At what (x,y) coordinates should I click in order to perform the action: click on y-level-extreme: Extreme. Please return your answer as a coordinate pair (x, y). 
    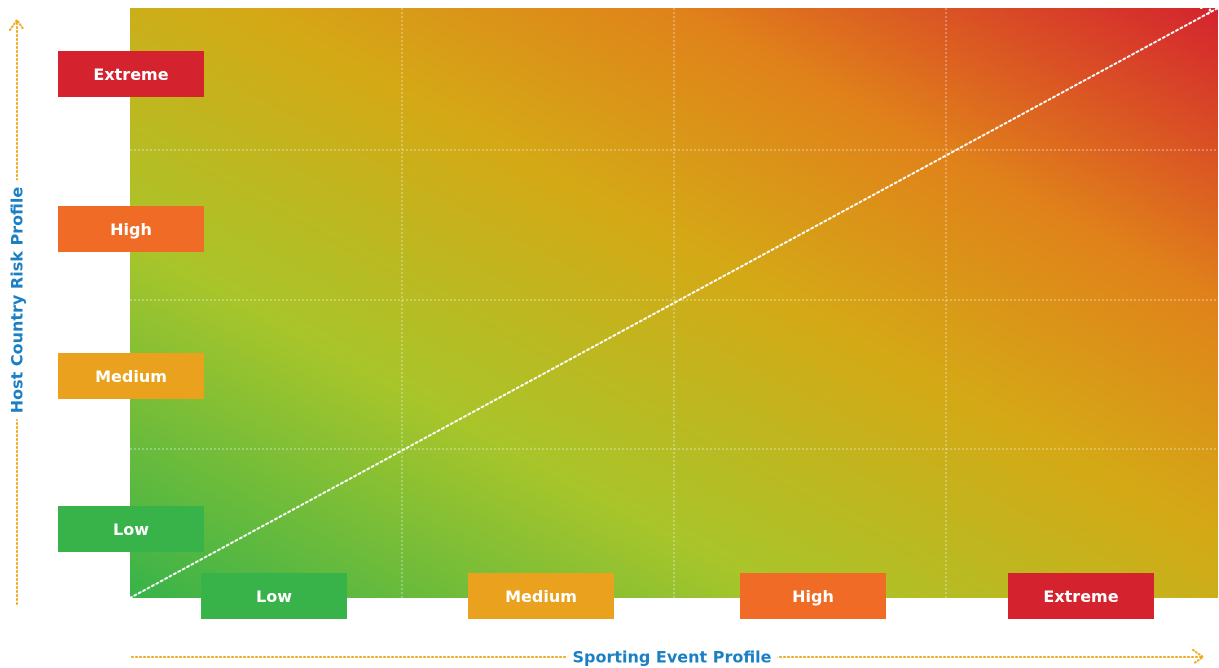
    Looking at the image, I should click on (131, 74).